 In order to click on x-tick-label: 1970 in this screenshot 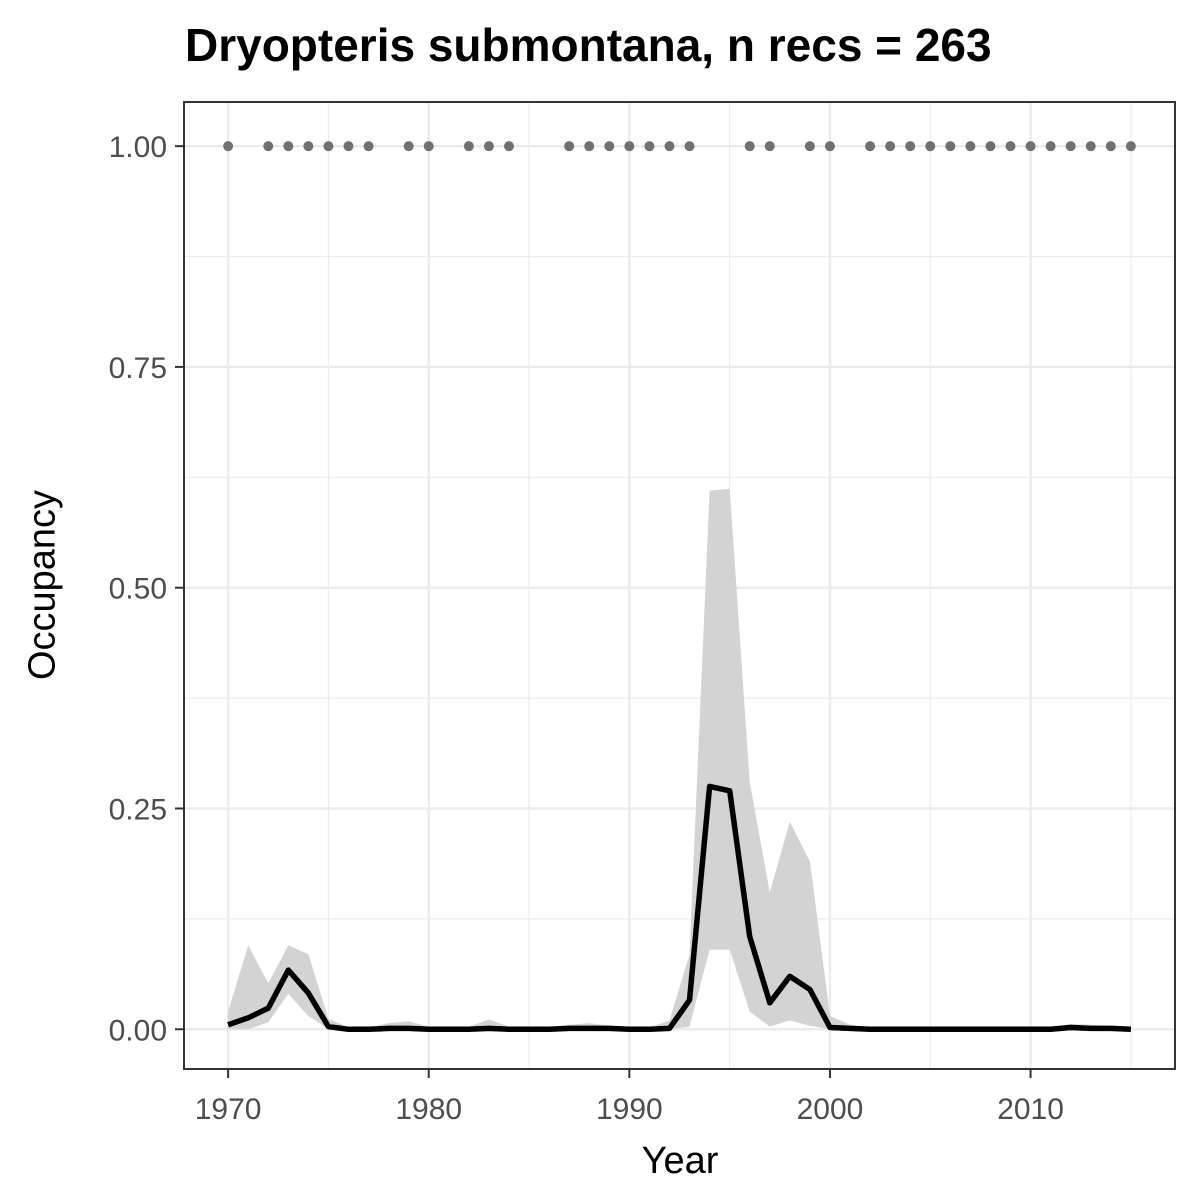, I will do `click(228, 1109)`.